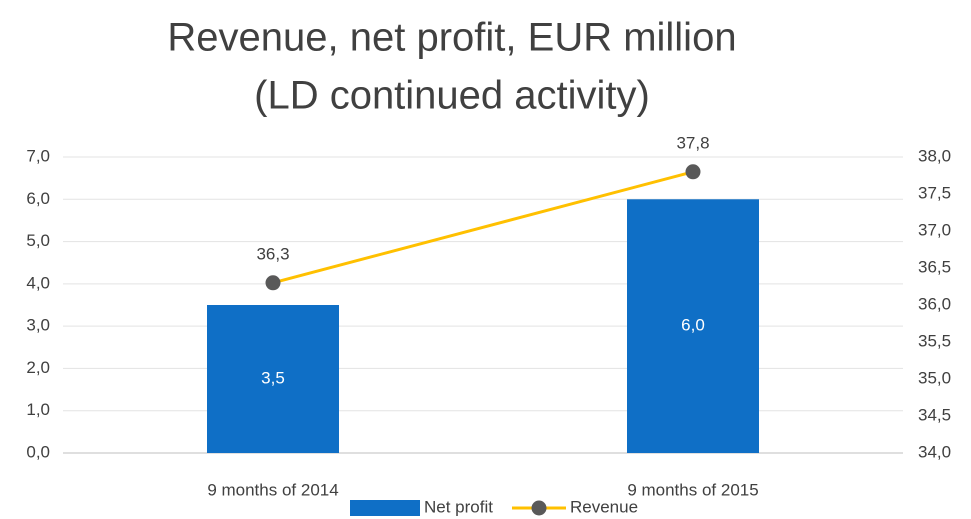  What do you see at coordinates (38, 282) in the screenshot?
I see `y-tick-label: 4,0` at bounding box center [38, 282].